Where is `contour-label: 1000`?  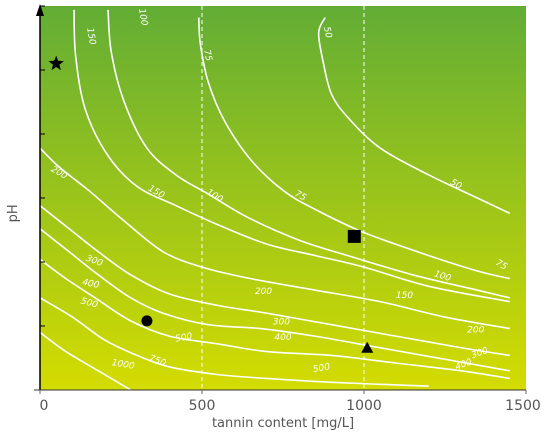
contour-label: 1000 is located at coordinates (123, 365).